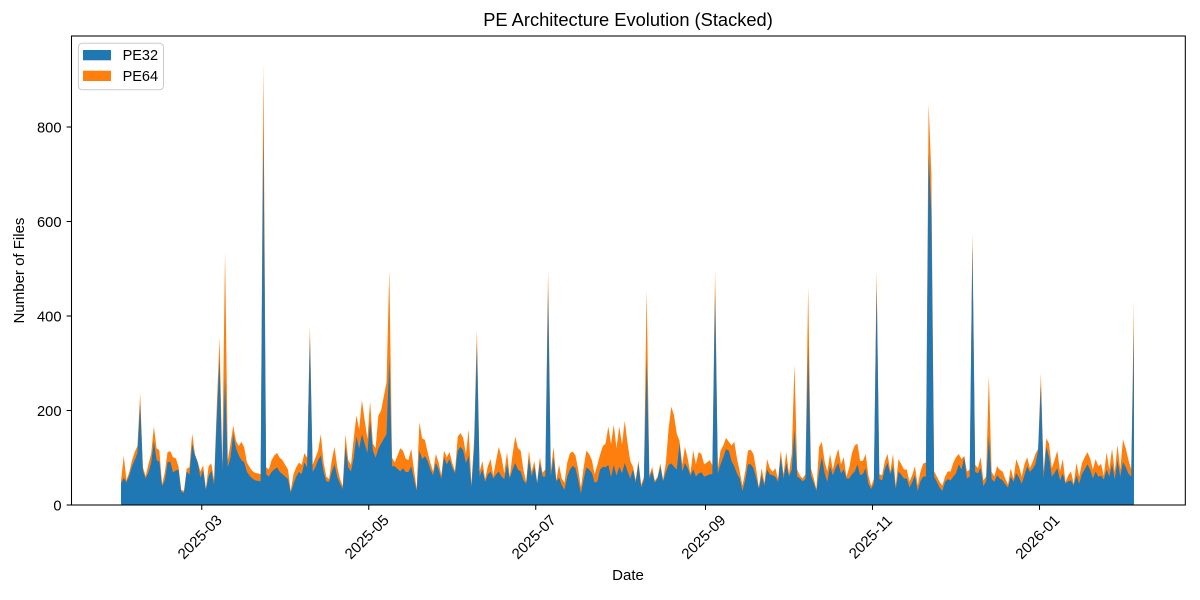 The width and height of the screenshot is (1200, 600). I want to click on svg-text: 0, so click(57, 506).